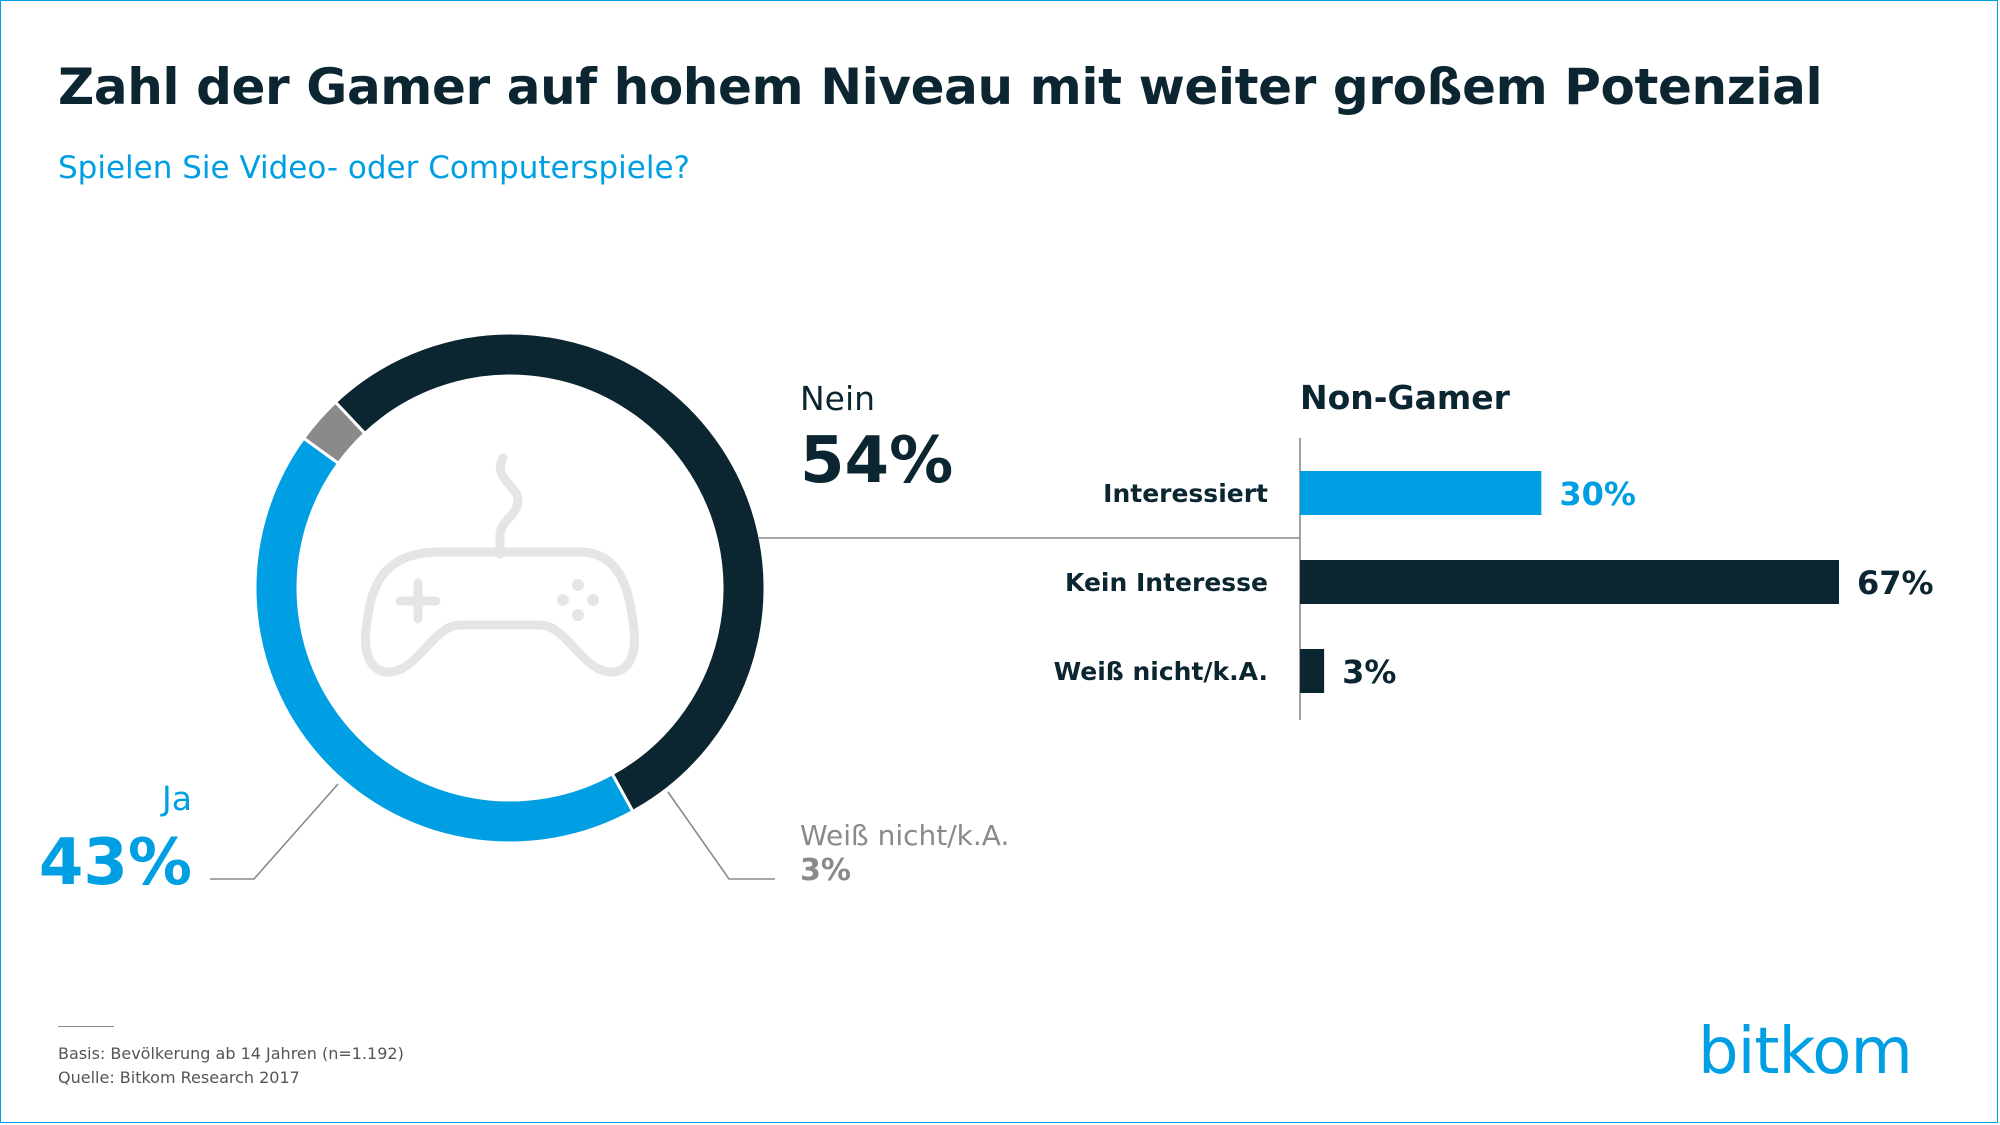  Describe the element at coordinates (1597, 494) in the screenshot. I see `bar-value-interessiert: 30%` at that location.